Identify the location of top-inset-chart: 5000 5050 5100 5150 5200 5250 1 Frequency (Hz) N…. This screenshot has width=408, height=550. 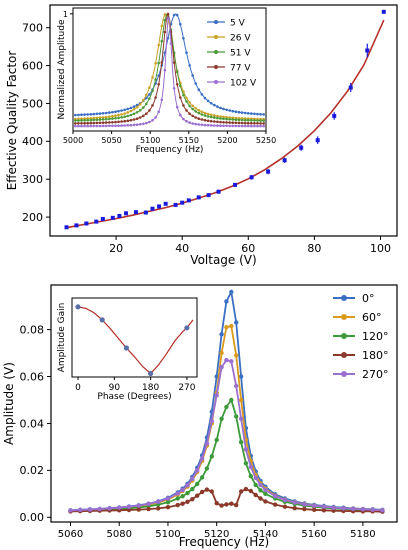
(166, 81).